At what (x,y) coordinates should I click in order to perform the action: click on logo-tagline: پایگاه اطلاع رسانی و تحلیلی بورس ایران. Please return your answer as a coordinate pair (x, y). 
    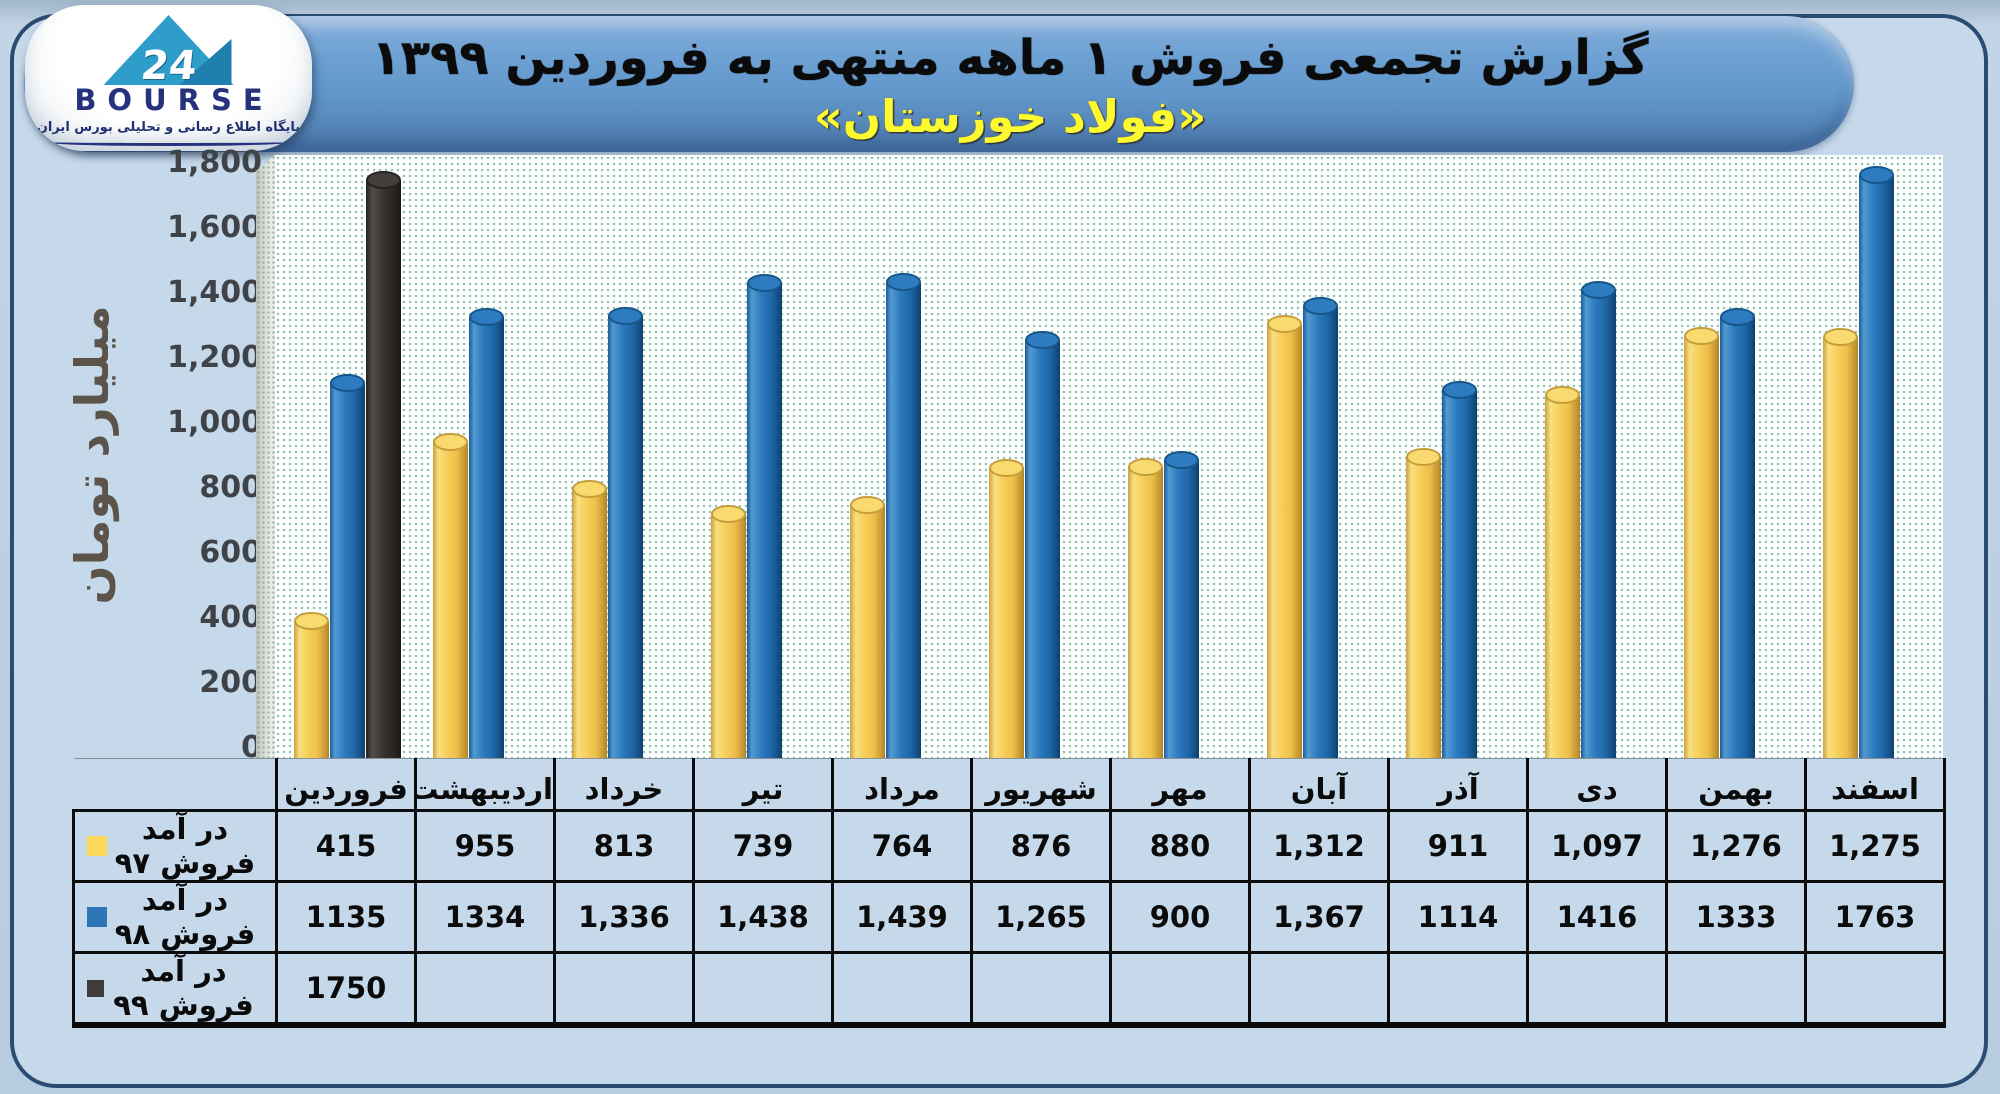
    Looking at the image, I should click on (168, 127).